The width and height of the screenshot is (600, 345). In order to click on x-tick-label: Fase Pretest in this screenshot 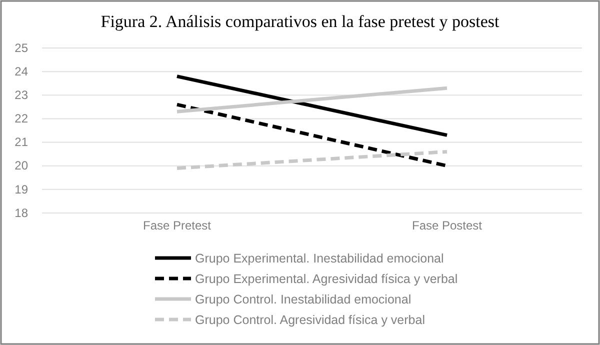, I will do `click(177, 225)`.